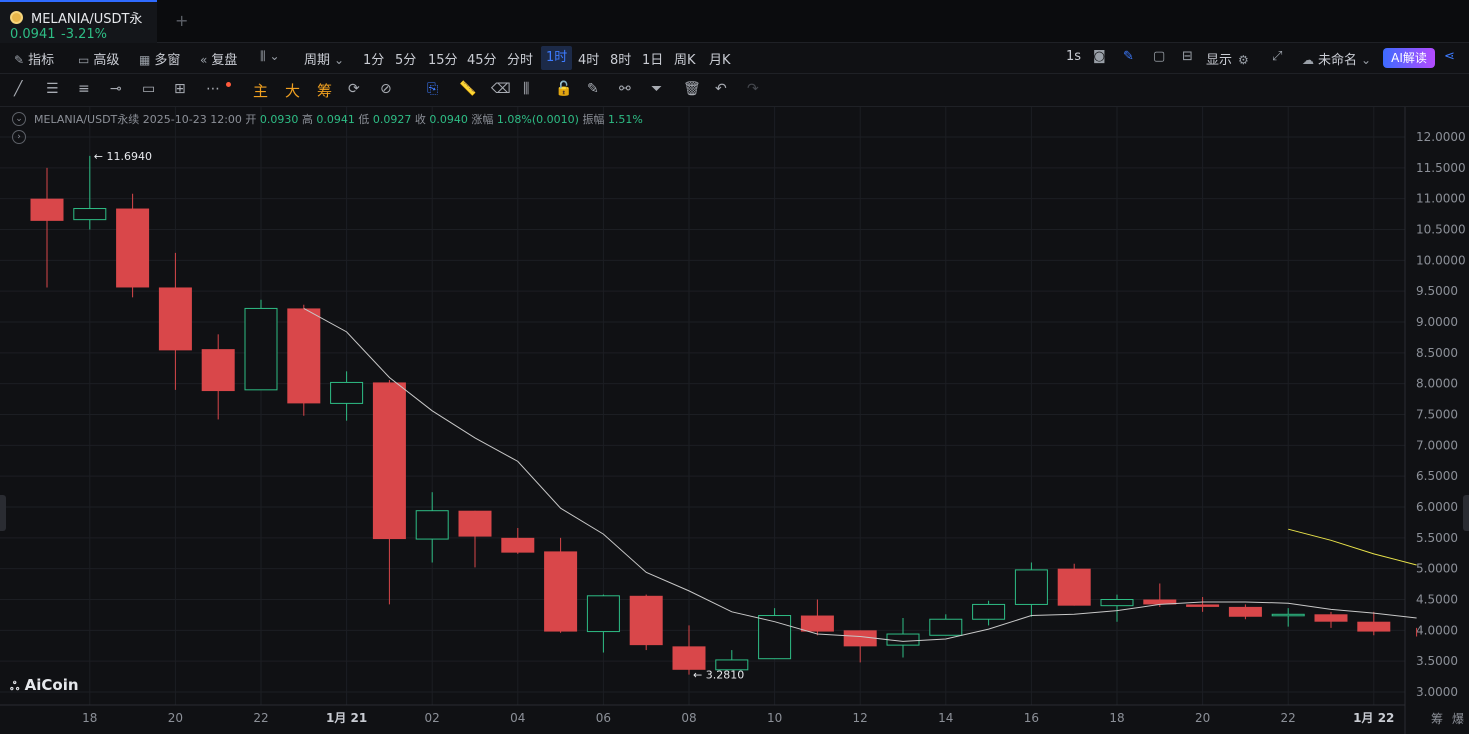 The height and width of the screenshot is (734, 1469). What do you see at coordinates (15, 686) in the screenshot?
I see `logo-icon: ஃ` at bounding box center [15, 686].